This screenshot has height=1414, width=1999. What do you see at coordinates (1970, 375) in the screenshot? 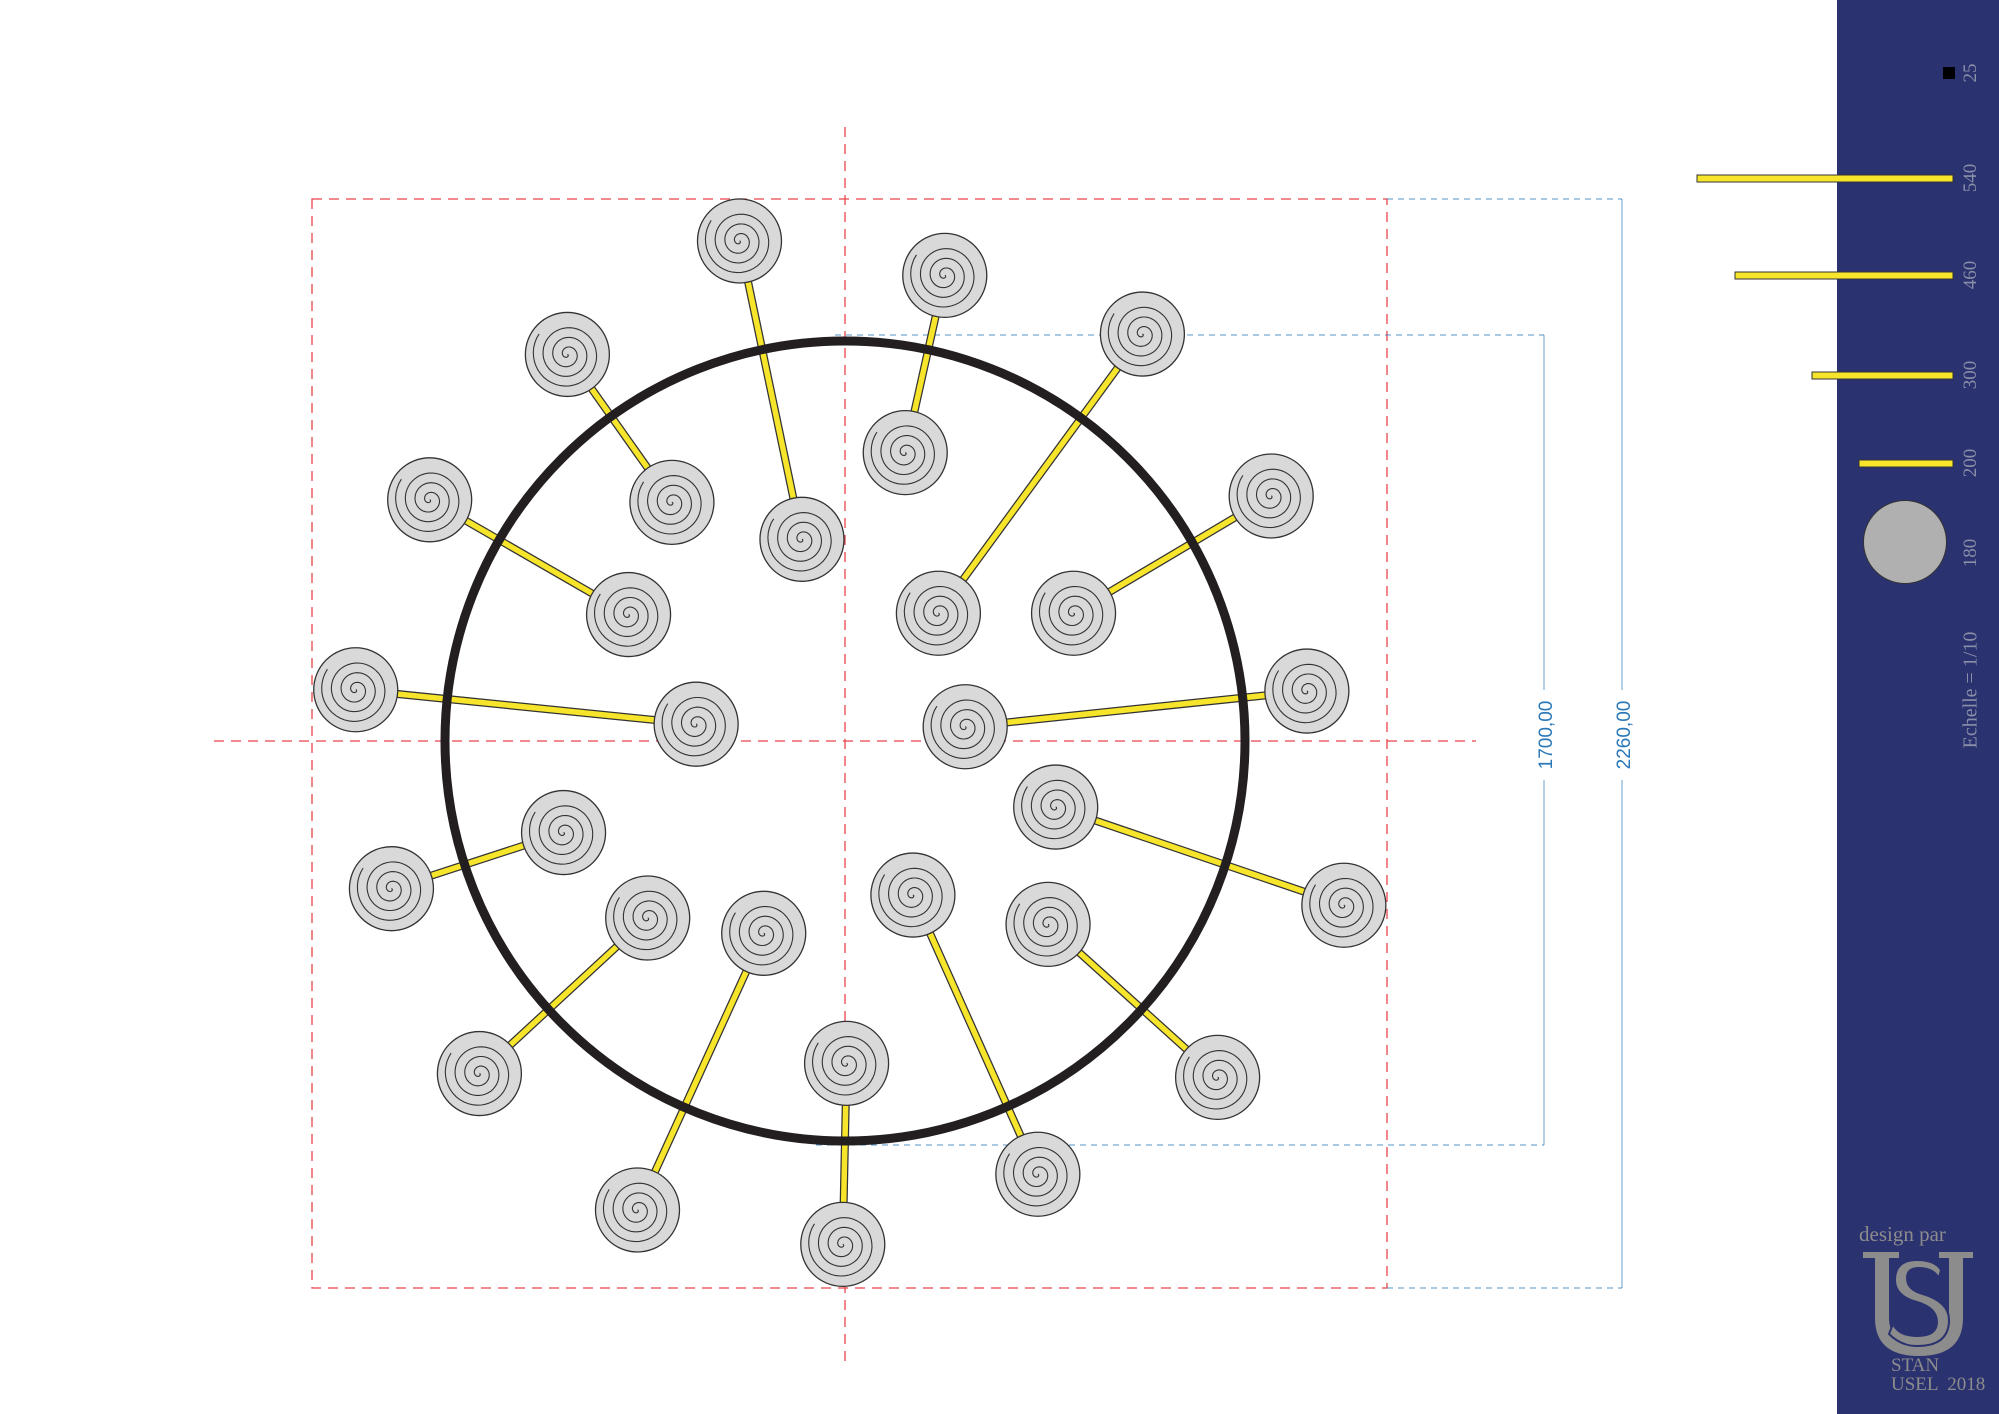
I see `legend-label-300: 300` at bounding box center [1970, 375].